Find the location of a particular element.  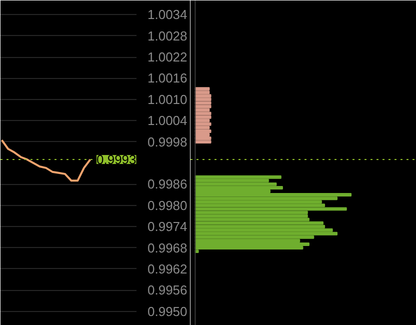

y-tick-label: 0.9980 is located at coordinates (168, 205).